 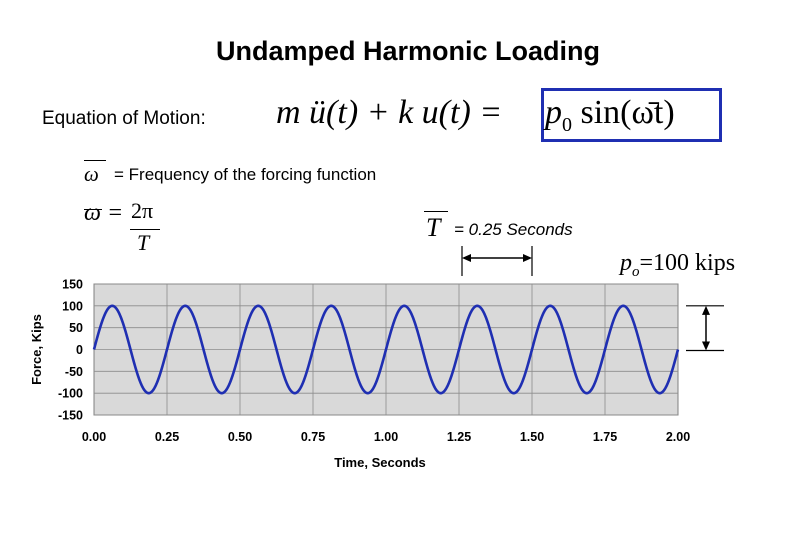 What do you see at coordinates (626, 263) in the screenshot?
I see `amplitude-p: p` at bounding box center [626, 263].